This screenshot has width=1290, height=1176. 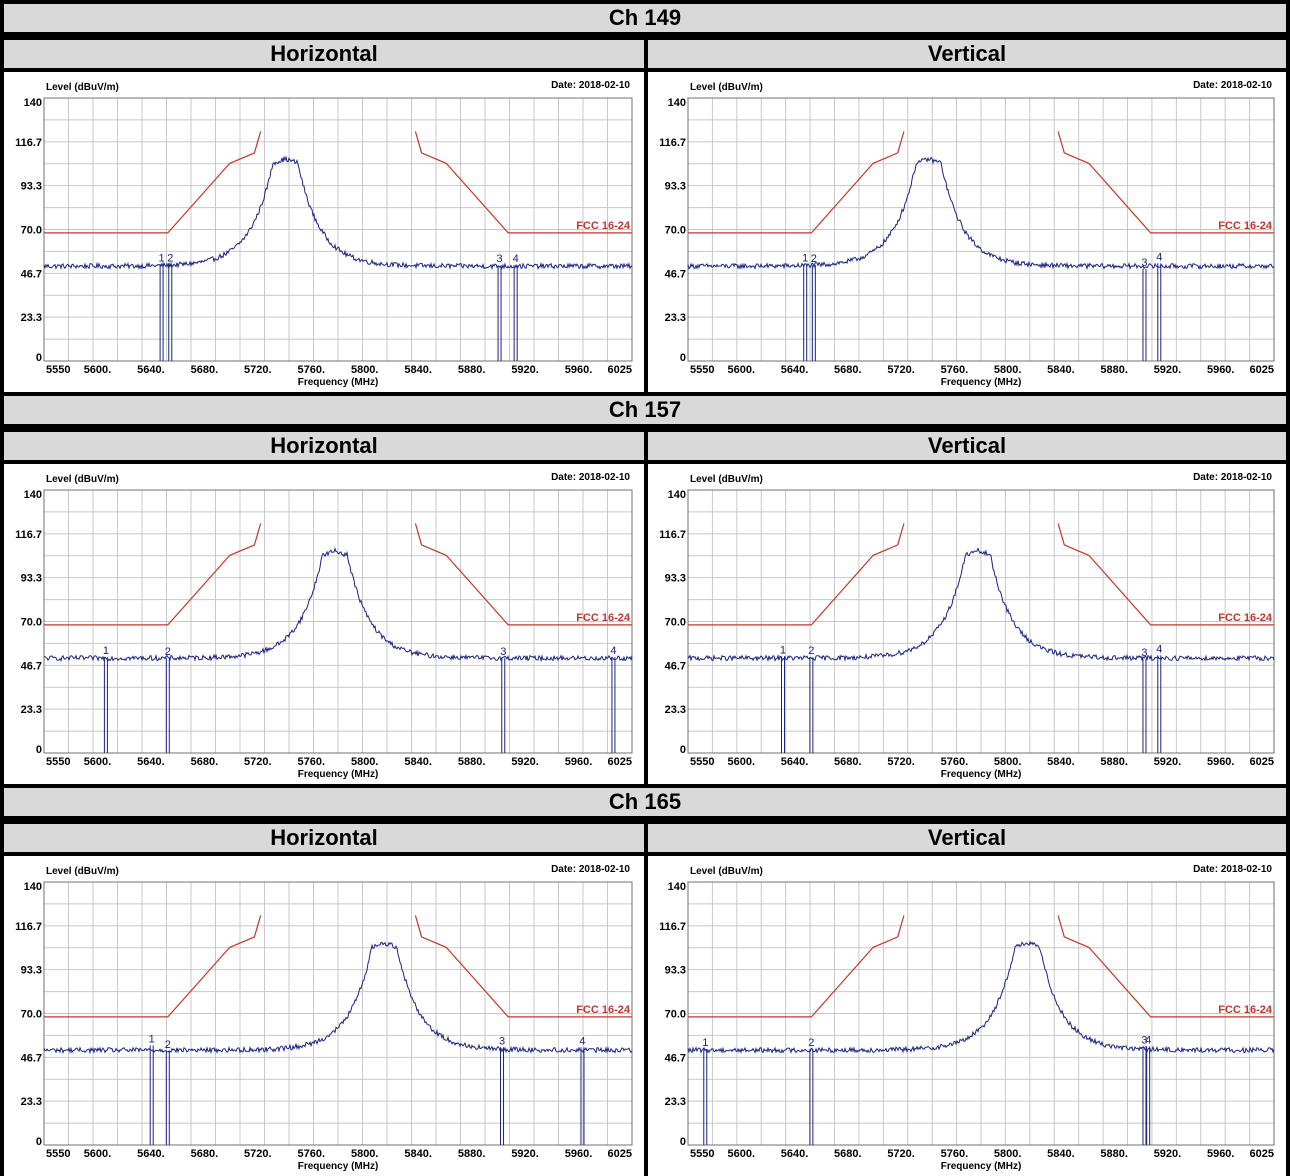 What do you see at coordinates (258, 762) in the screenshot?
I see `x-tick-label: 5720.` at bounding box center [258, 762].